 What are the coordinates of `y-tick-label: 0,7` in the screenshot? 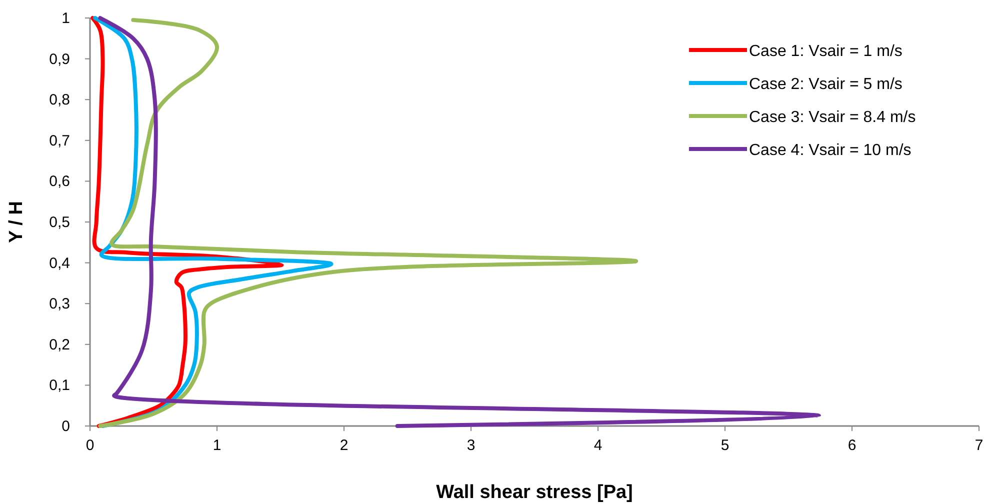 It's located at (59, 141).